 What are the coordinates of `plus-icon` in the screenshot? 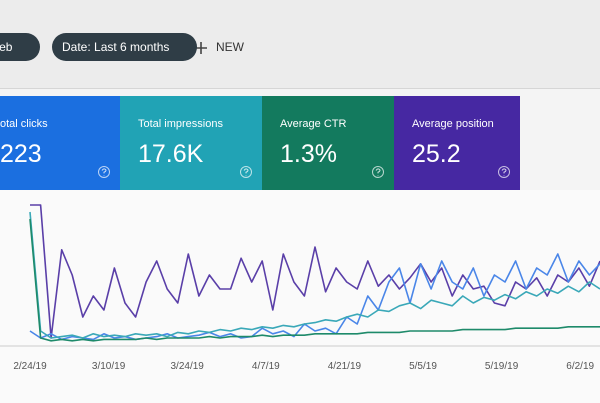 It's located at (201, 48).